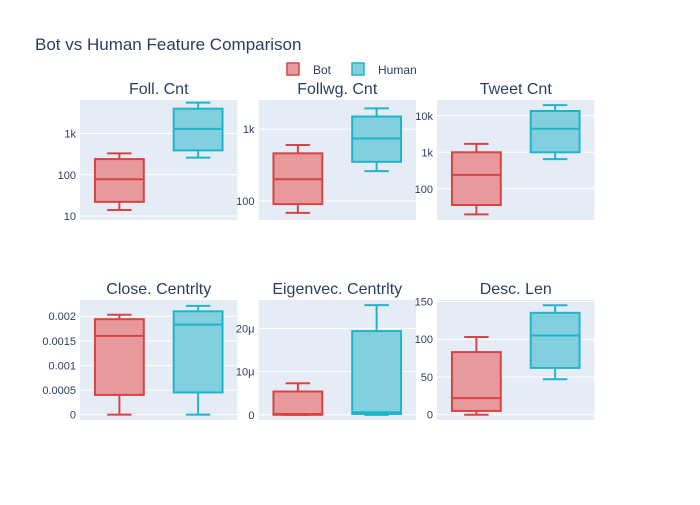 Image resolution: width=700 pixels, height=505 pixels. I want to click on legend-item-bot: Bot, so click(309, 69).